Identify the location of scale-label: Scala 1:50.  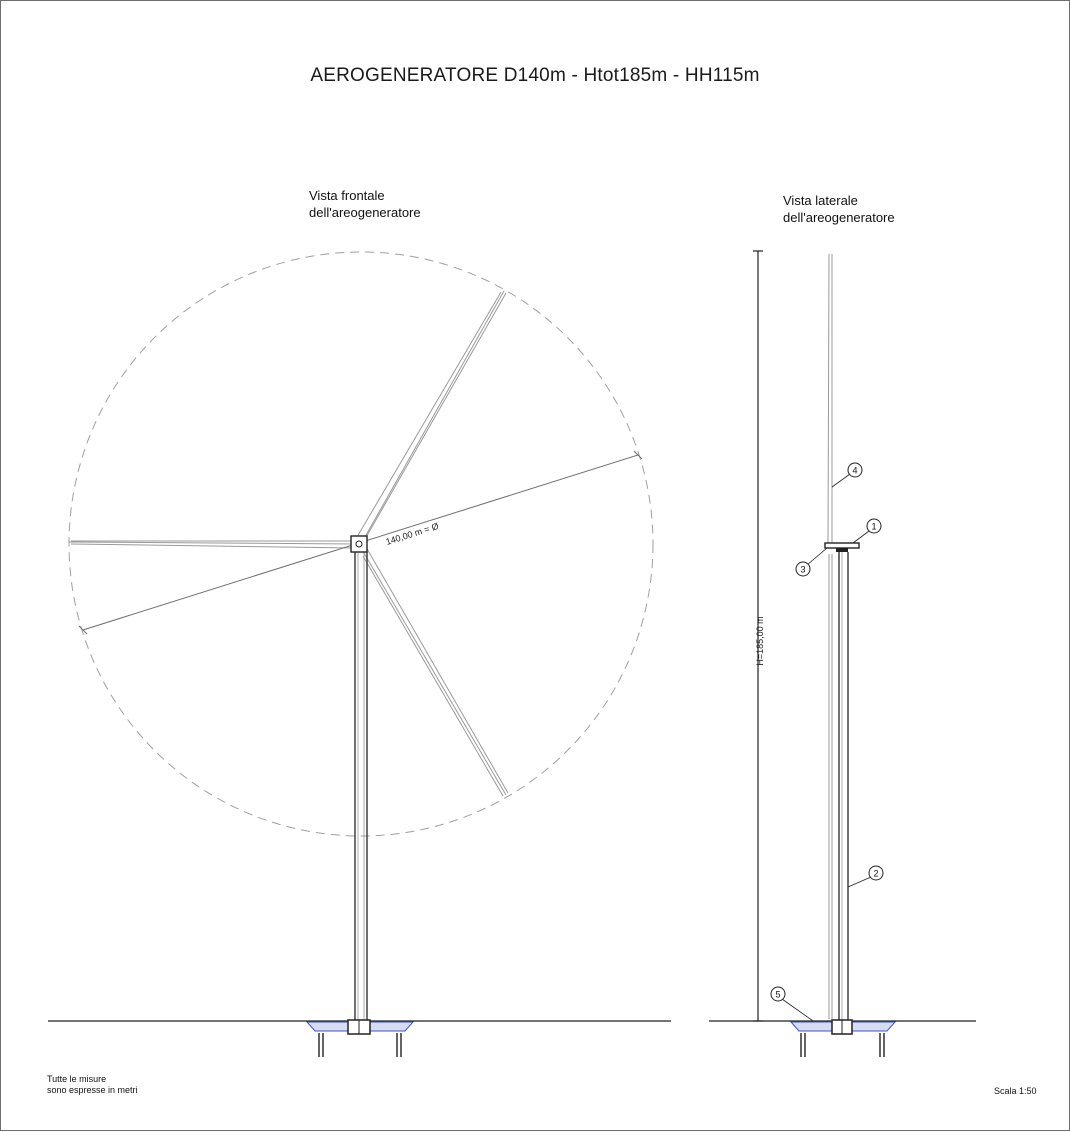
(1015, 1091).